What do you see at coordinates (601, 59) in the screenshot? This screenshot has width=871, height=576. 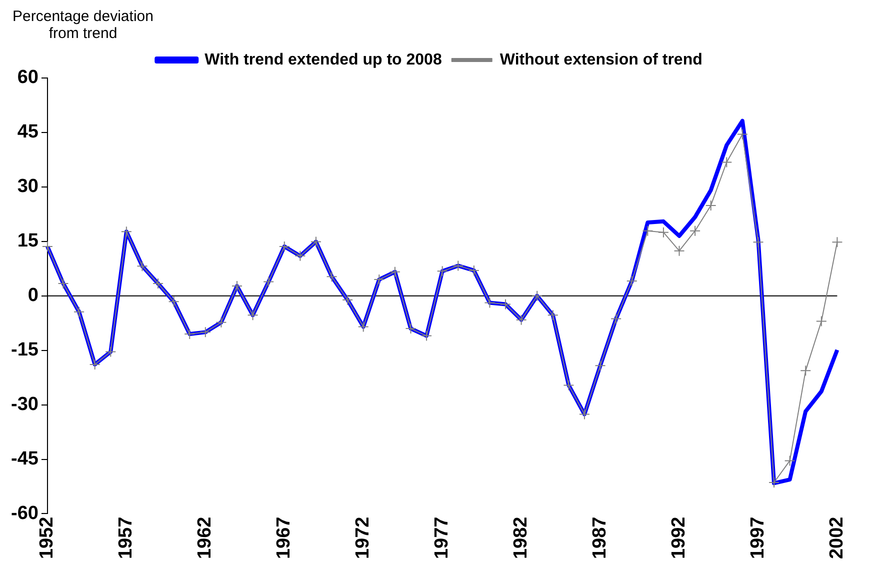 I see `legend-label: Without extension of trend` at bounding box center [601, 59].